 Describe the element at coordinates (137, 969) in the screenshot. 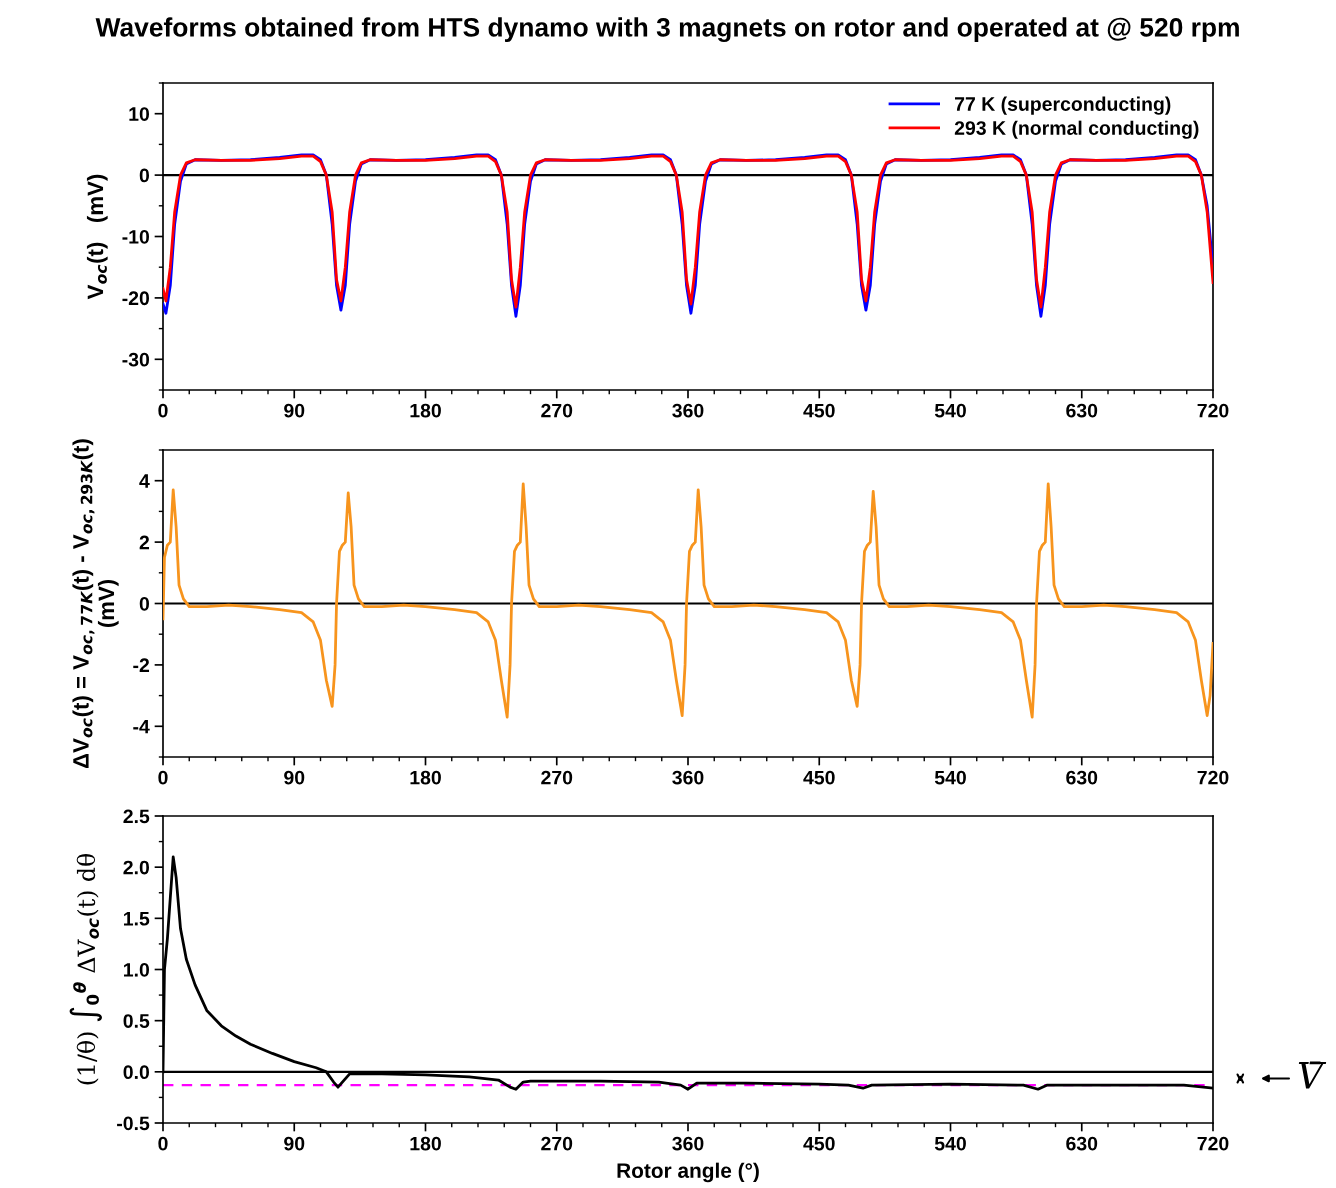

I see `y-tick-label: 1.0` at that location.